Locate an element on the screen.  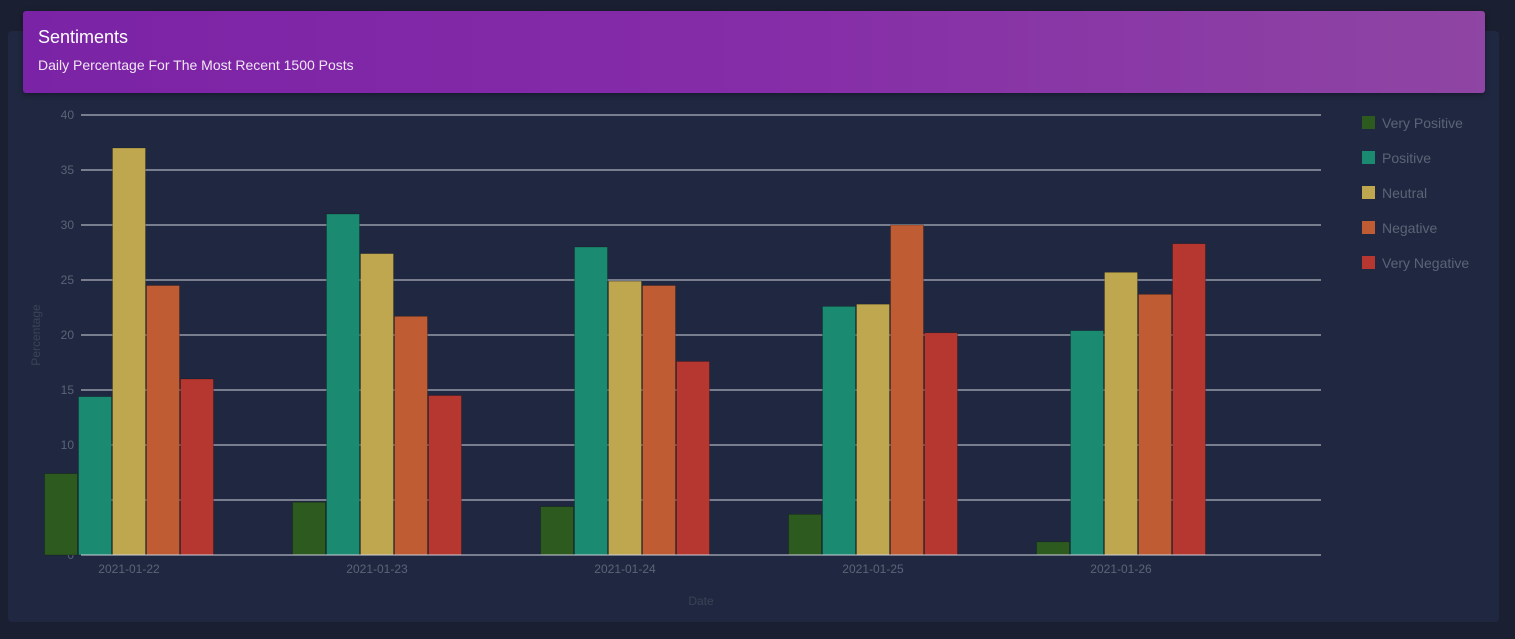
legend-label: Very Positive is located at coordinates (1422, 123).